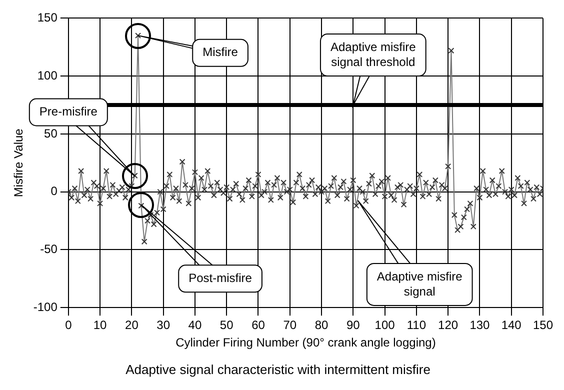  What do you see at coordinates (385, 325) in the screenshot?
I see `x-tick-label: 100` at bounding box center [385, 325].